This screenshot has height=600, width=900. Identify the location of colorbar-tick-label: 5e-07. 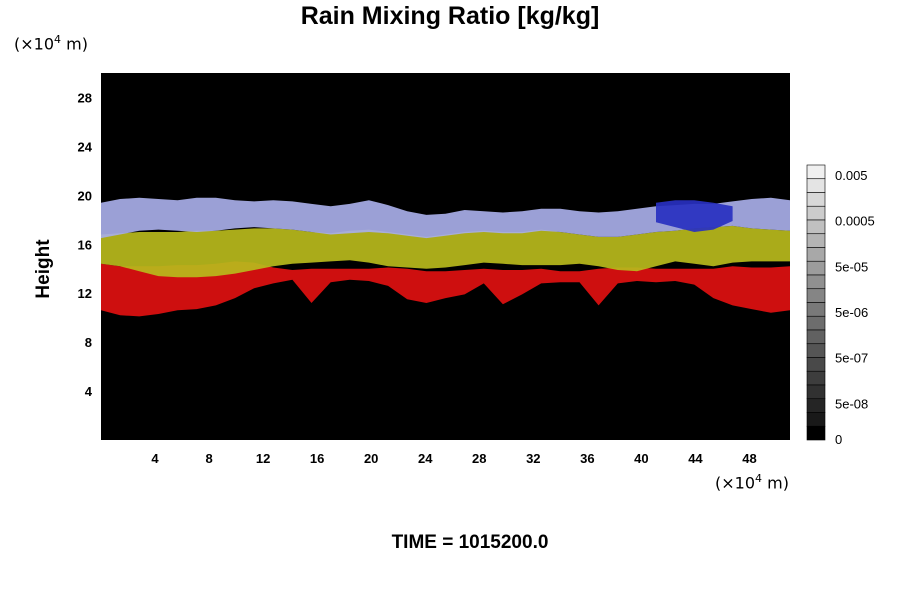
(851, 358).